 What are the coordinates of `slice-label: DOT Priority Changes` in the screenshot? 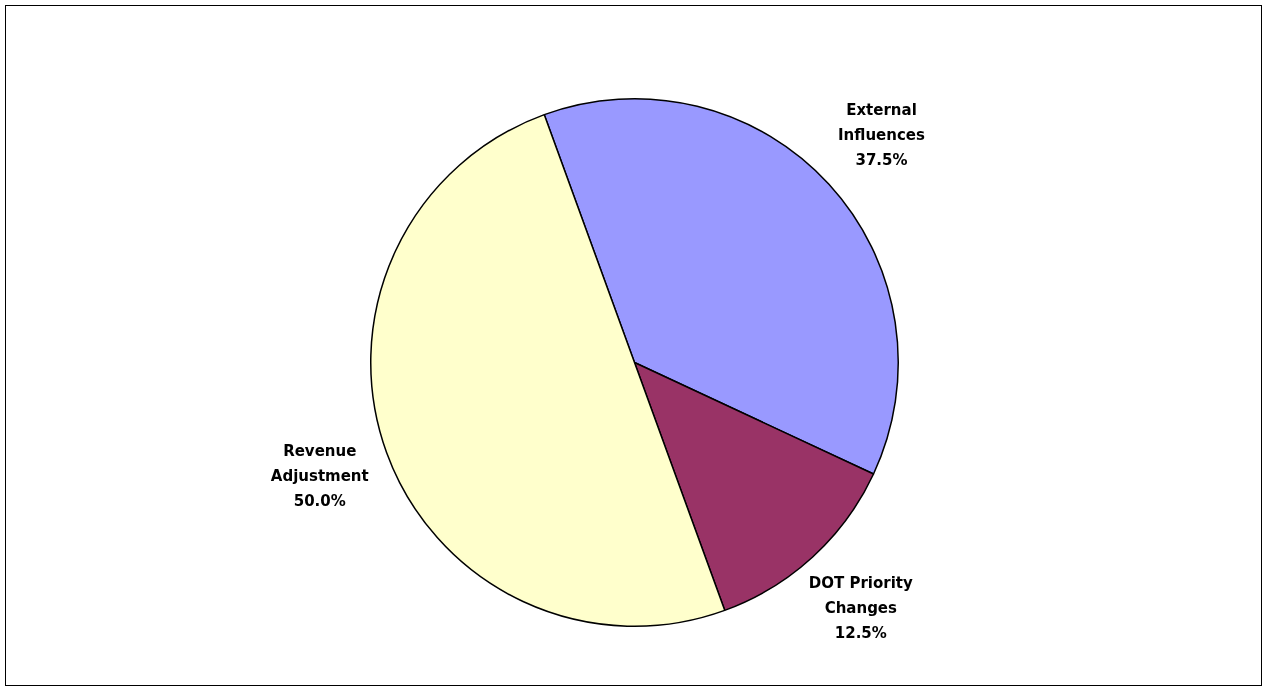 It's located at (861, 596).